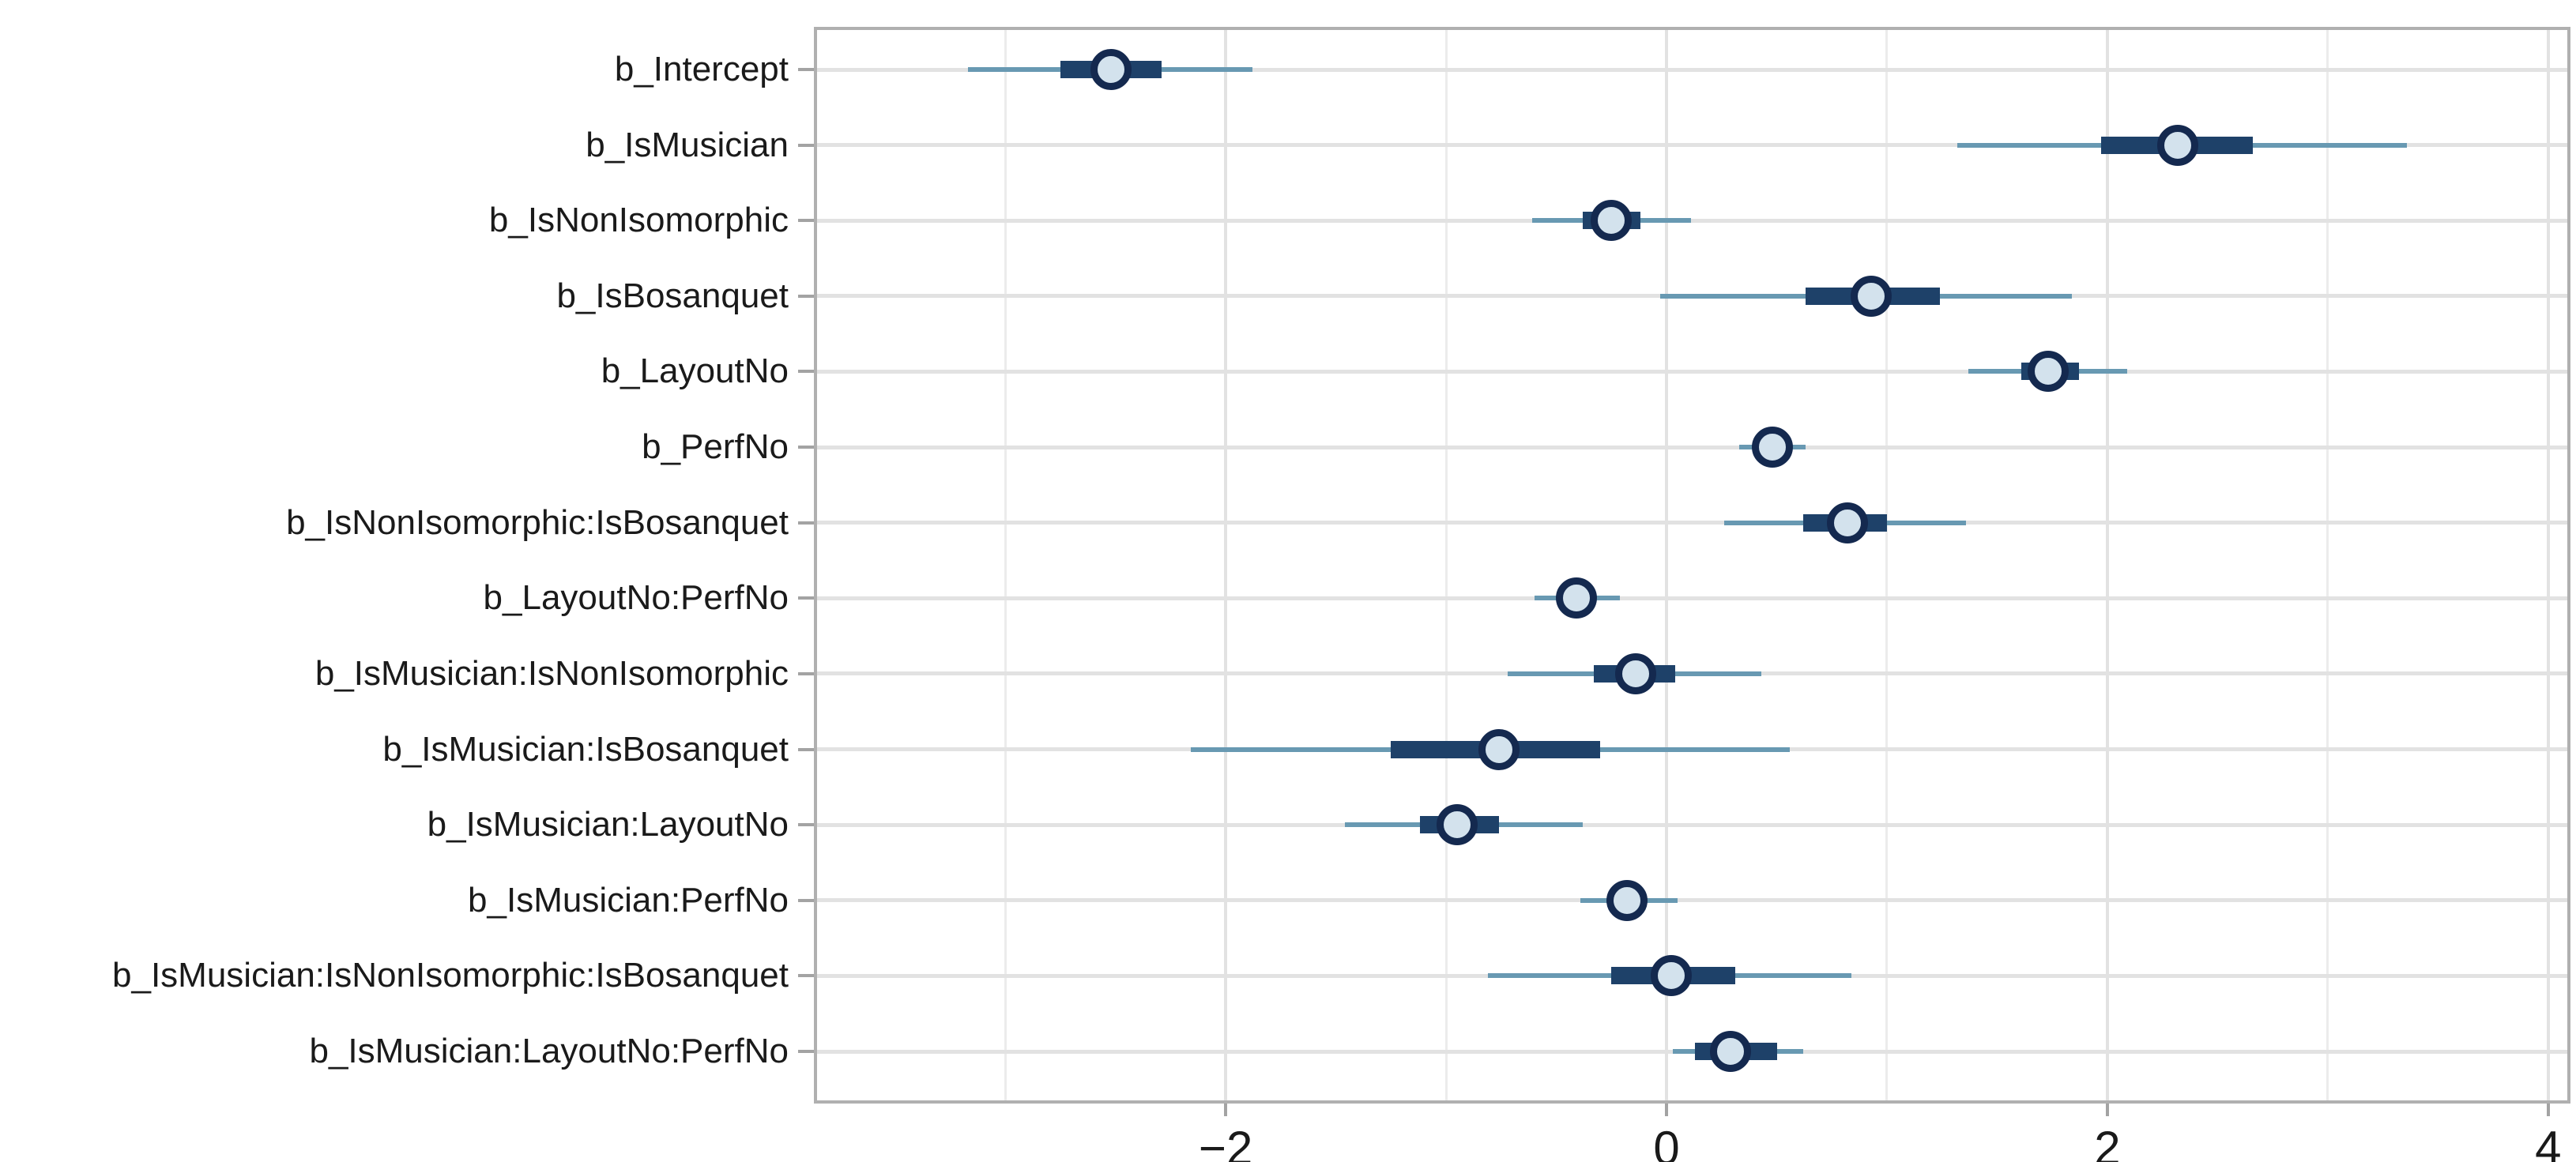 Image resolution: width=2576 pixels, height=1162 pixels. I want to click on y-axis-label: b_IsMusician:LayoutNo:PerfNo, so click(549, 1051).